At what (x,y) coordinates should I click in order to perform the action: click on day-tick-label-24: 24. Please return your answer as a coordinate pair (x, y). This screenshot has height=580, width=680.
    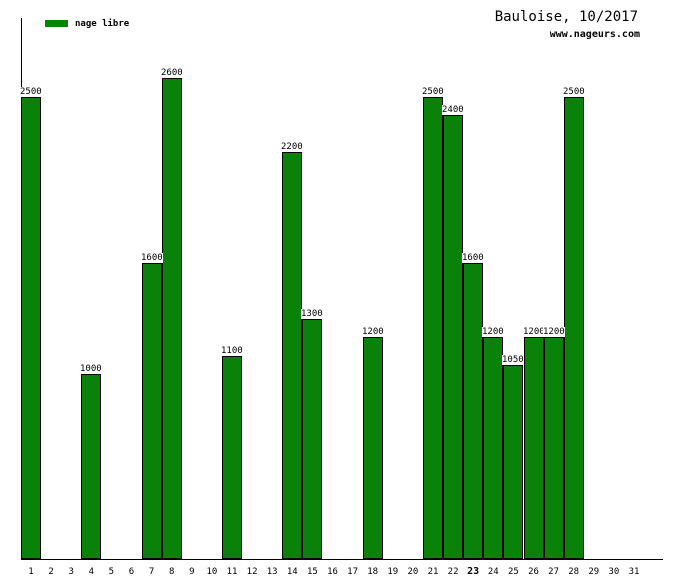
    Looking at the image, I should click on (493, 572).